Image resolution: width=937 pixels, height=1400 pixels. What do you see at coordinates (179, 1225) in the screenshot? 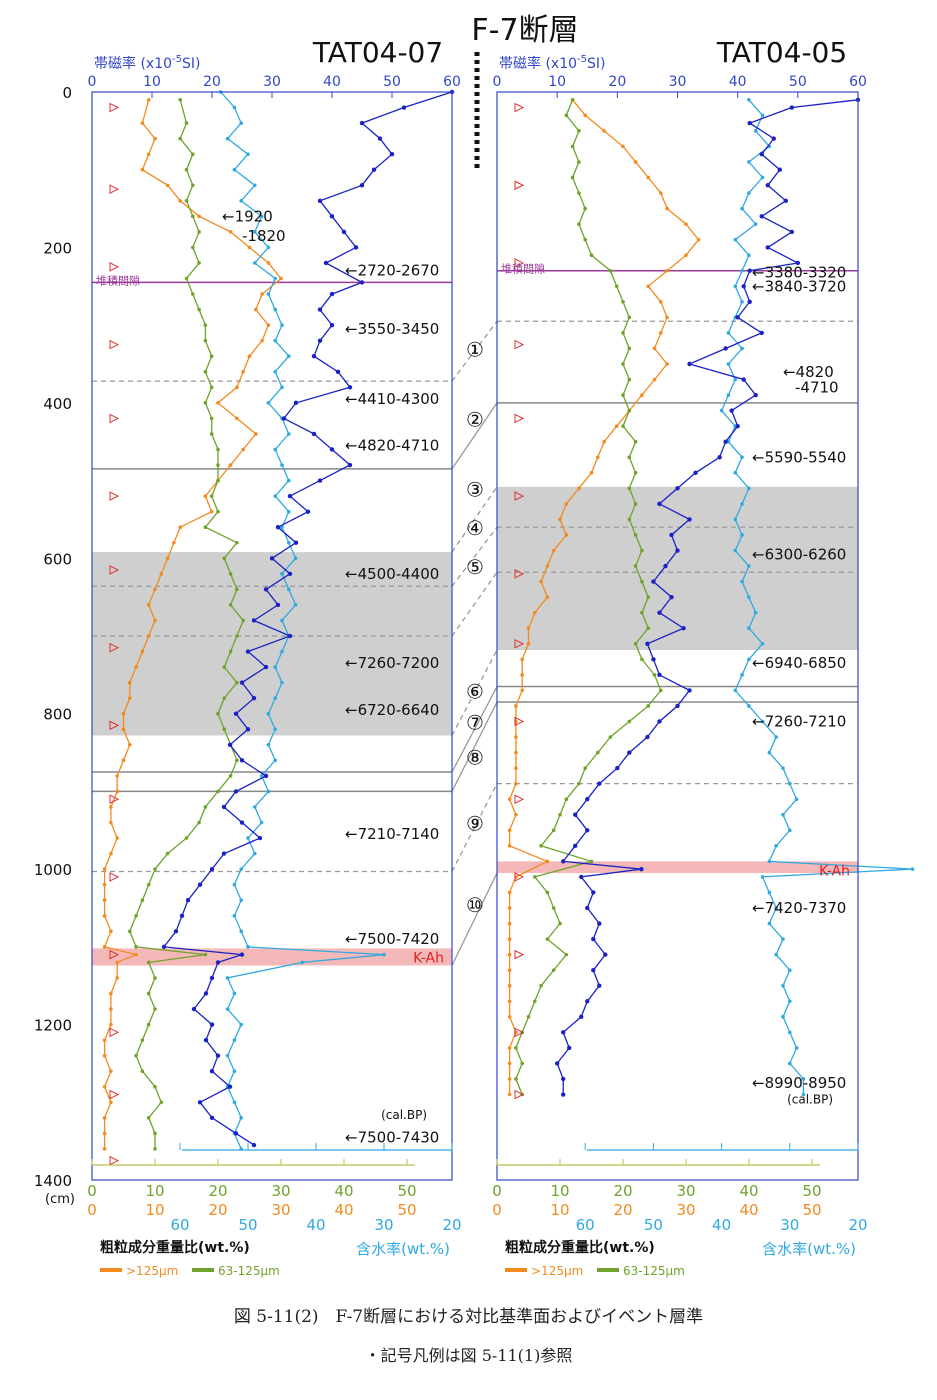
I see `water-tick-label: 60` at bounding box center [179, 1225].